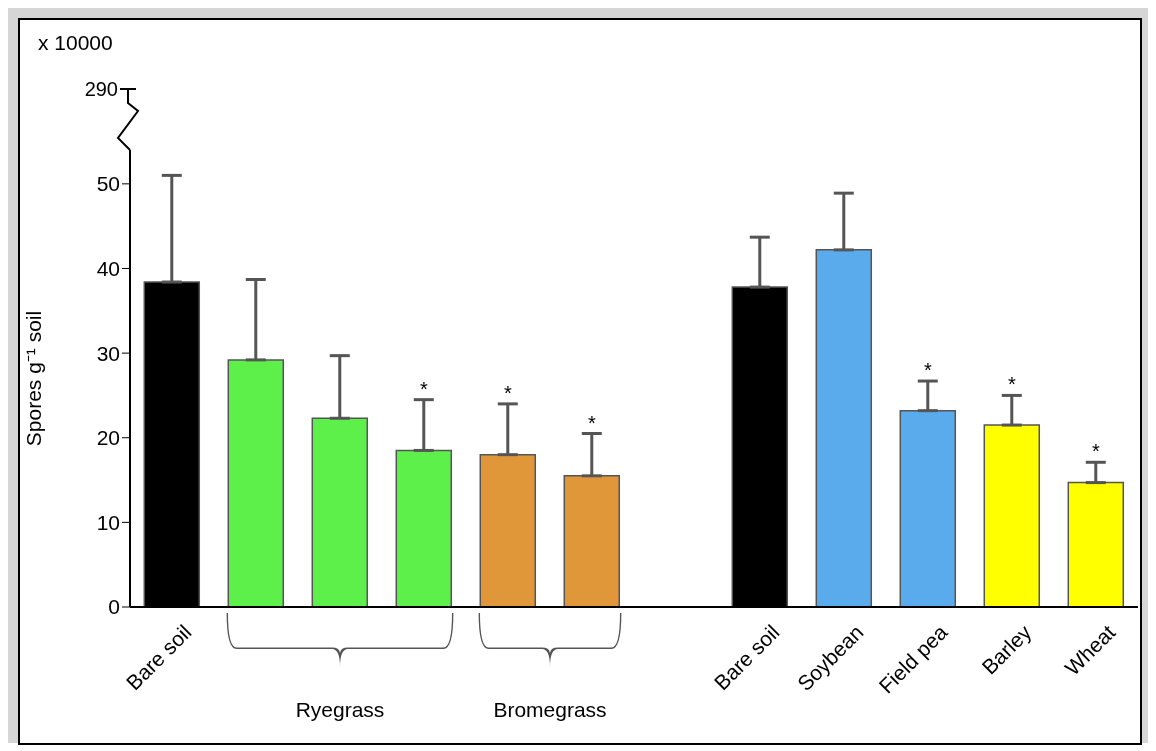  I want to click on y-tick-label: 20, so click(108, 438).